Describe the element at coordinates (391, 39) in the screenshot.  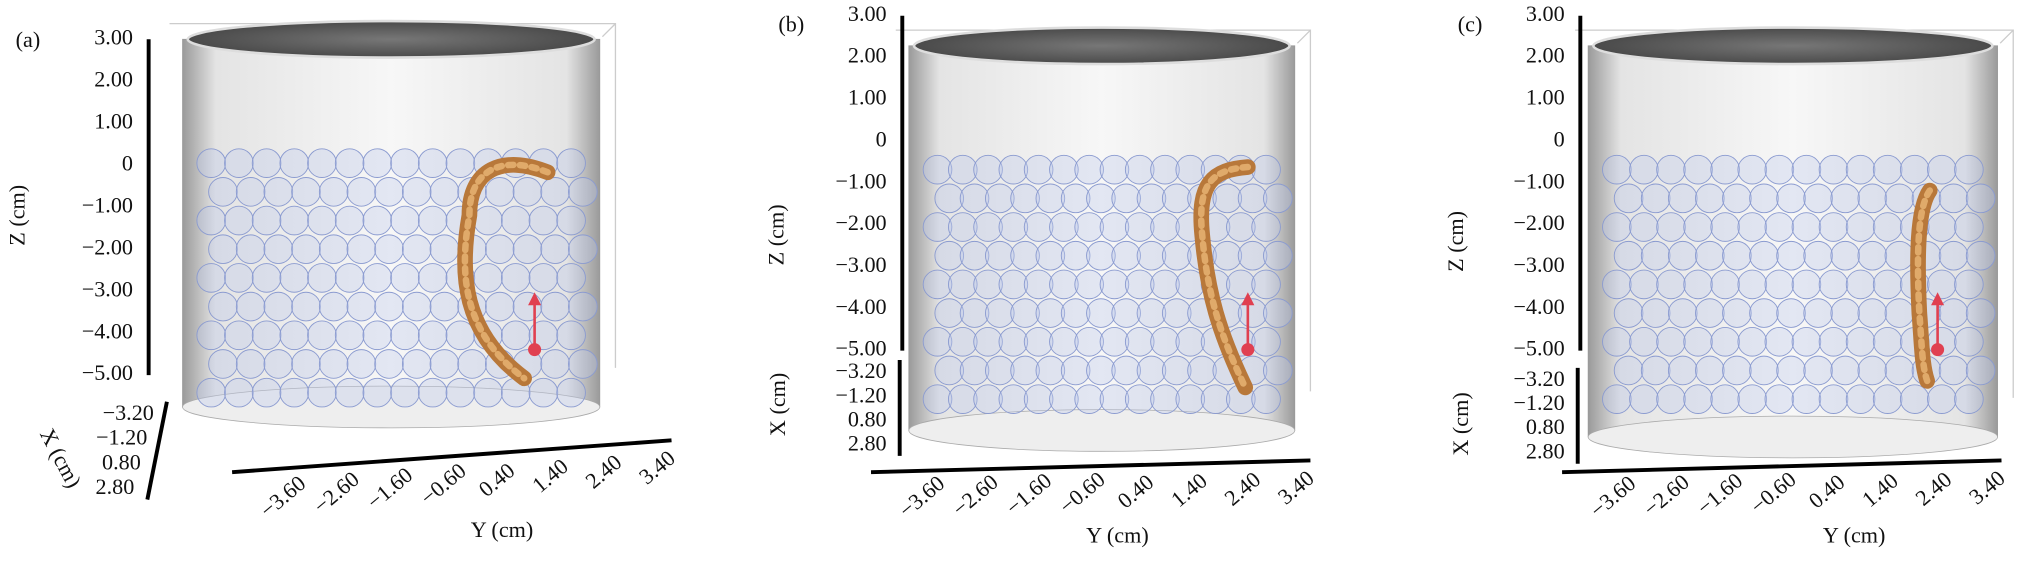
I see `cylinder-top` at that location.